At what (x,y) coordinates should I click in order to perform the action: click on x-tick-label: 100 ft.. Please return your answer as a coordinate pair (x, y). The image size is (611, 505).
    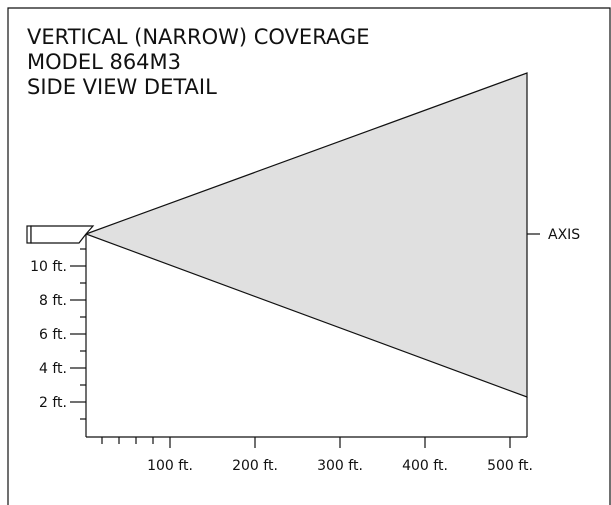
    Looking at the image, I should click on (170, 466).